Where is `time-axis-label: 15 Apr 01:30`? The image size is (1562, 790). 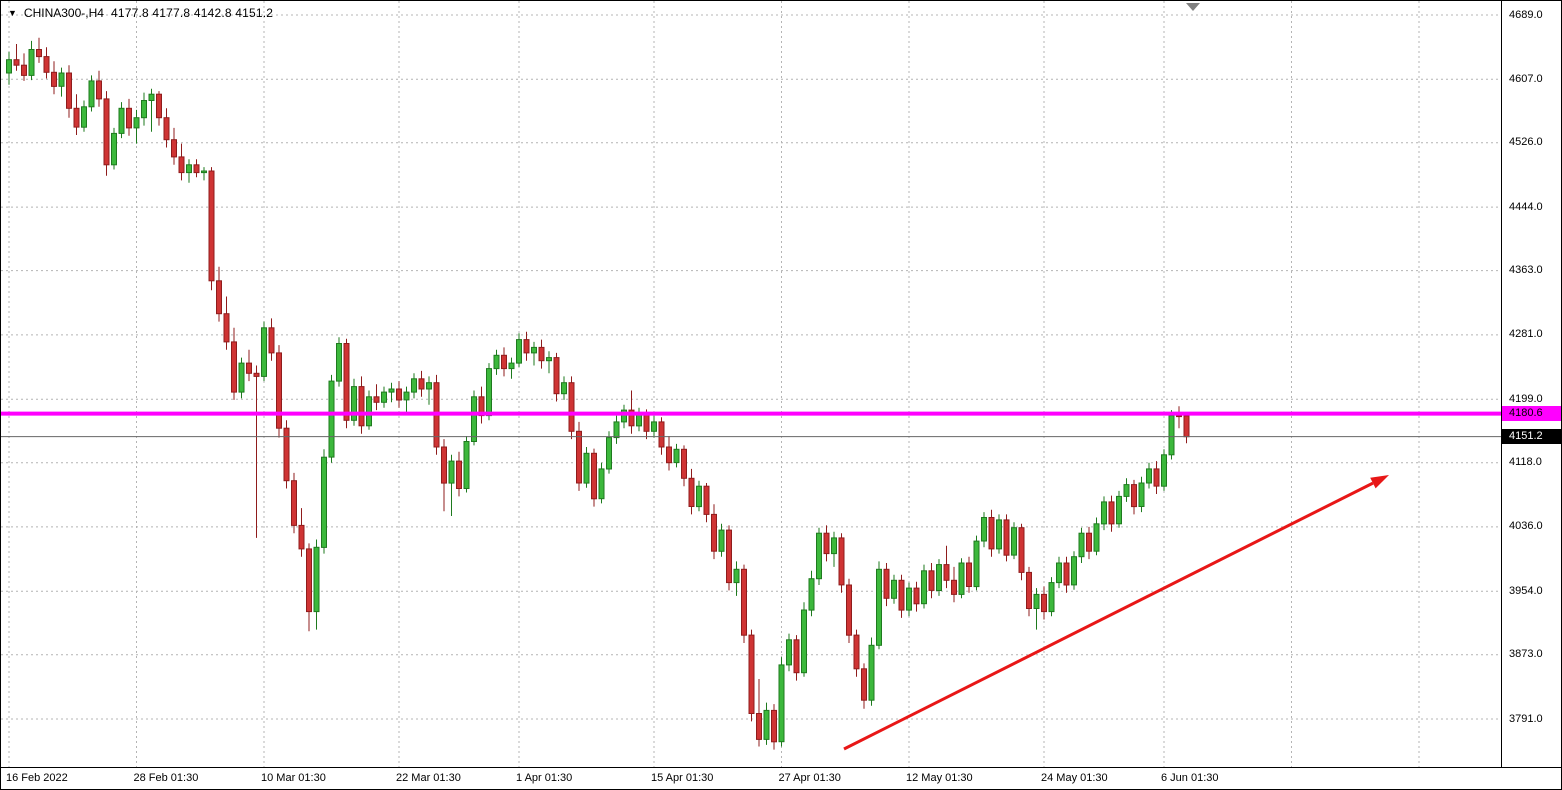 time-axis-label: 15 Apr 01:30 is located at coordinates (682, 778).